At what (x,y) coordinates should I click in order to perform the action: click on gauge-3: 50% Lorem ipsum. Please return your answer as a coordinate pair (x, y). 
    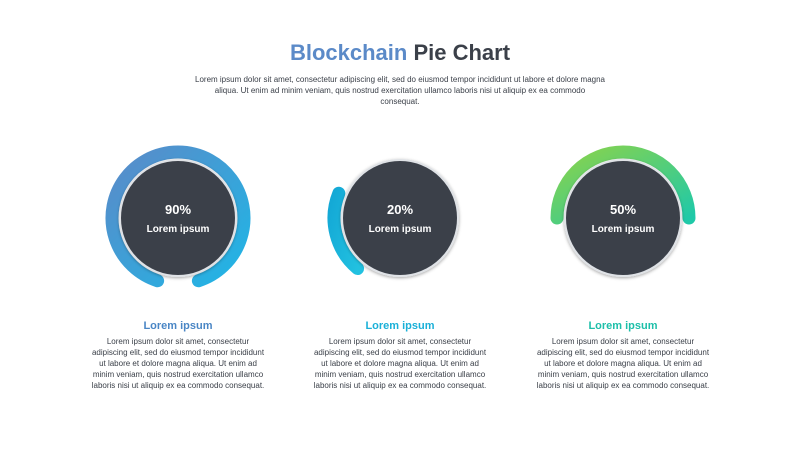
    Looking at the image, I should click on (623, 210).